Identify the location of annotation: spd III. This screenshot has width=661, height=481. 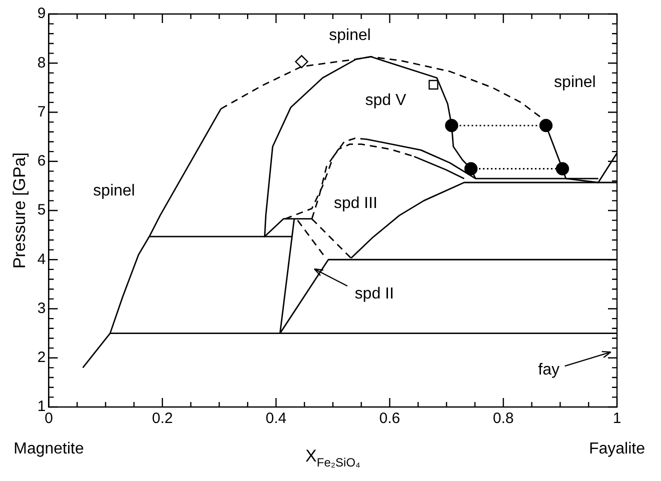
(356, 203).